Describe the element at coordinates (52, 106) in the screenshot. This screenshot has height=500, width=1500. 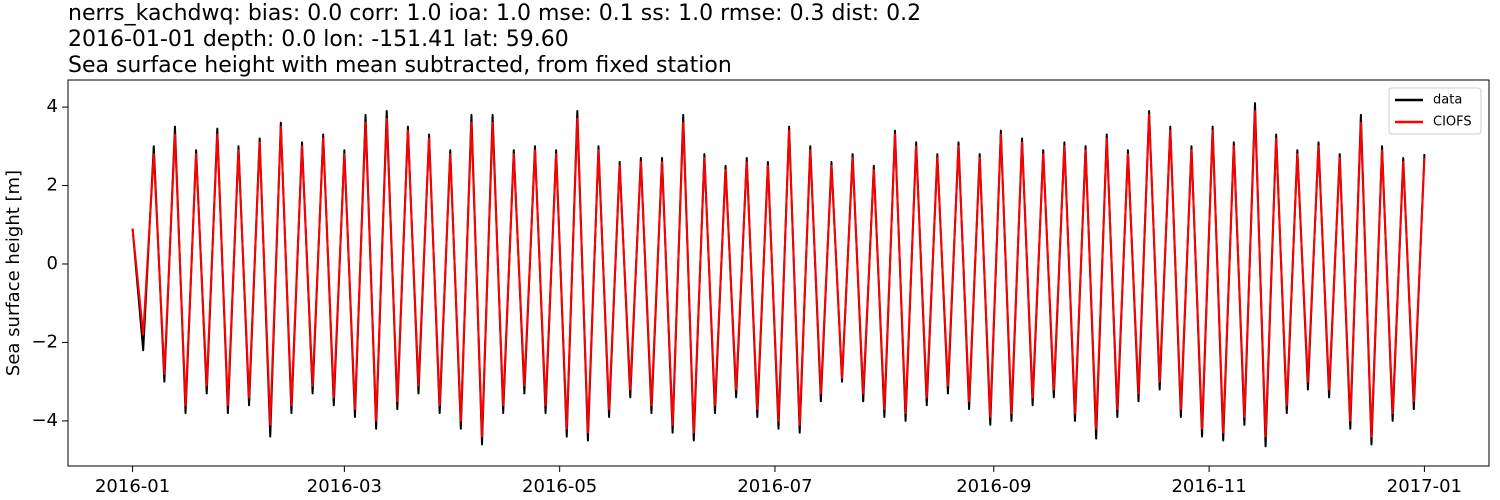
I see `y-tick-label: 4` at that location.